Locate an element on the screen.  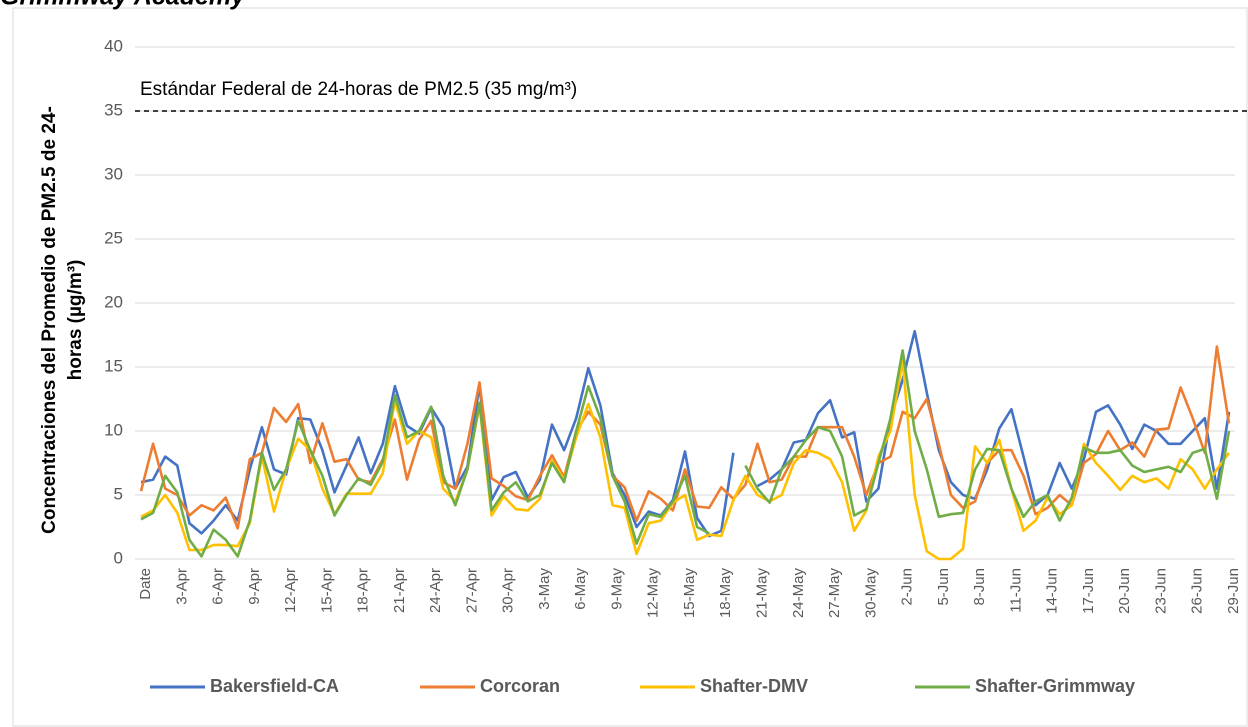
x-tick-label: 18-May is located at coordinates (725, 593).